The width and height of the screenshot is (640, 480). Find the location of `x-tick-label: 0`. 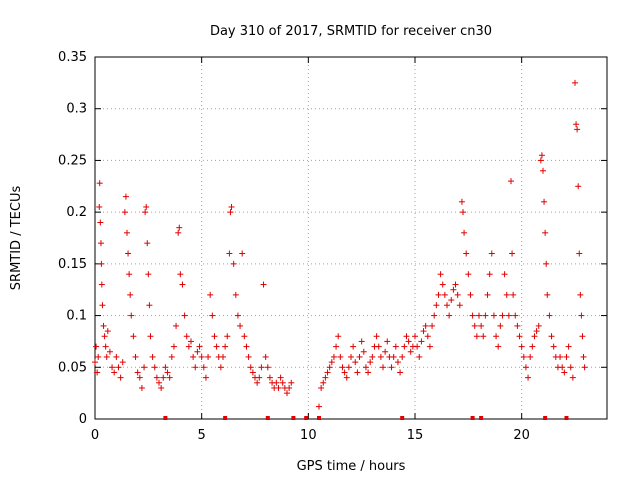

x-tick-label: 0 is located at coordinates (95, 435).